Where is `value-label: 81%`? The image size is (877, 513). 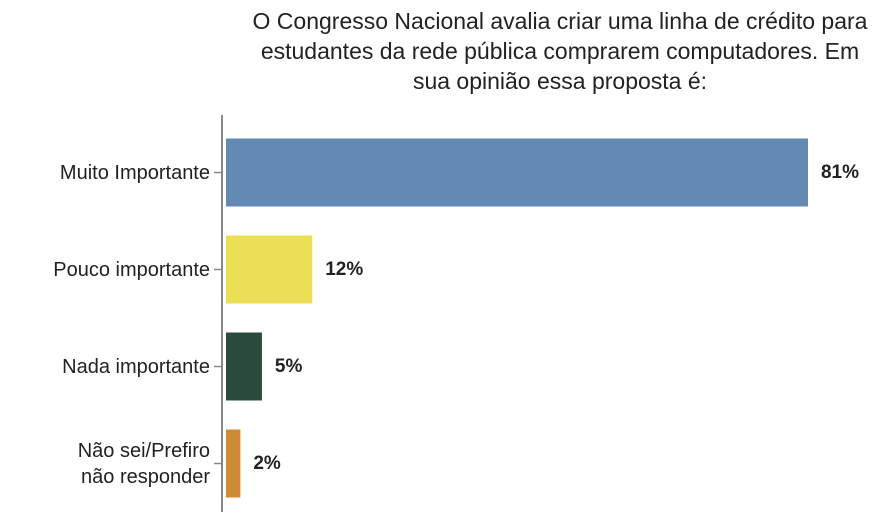 value-label: 81% is located at coordinates (840, 172).